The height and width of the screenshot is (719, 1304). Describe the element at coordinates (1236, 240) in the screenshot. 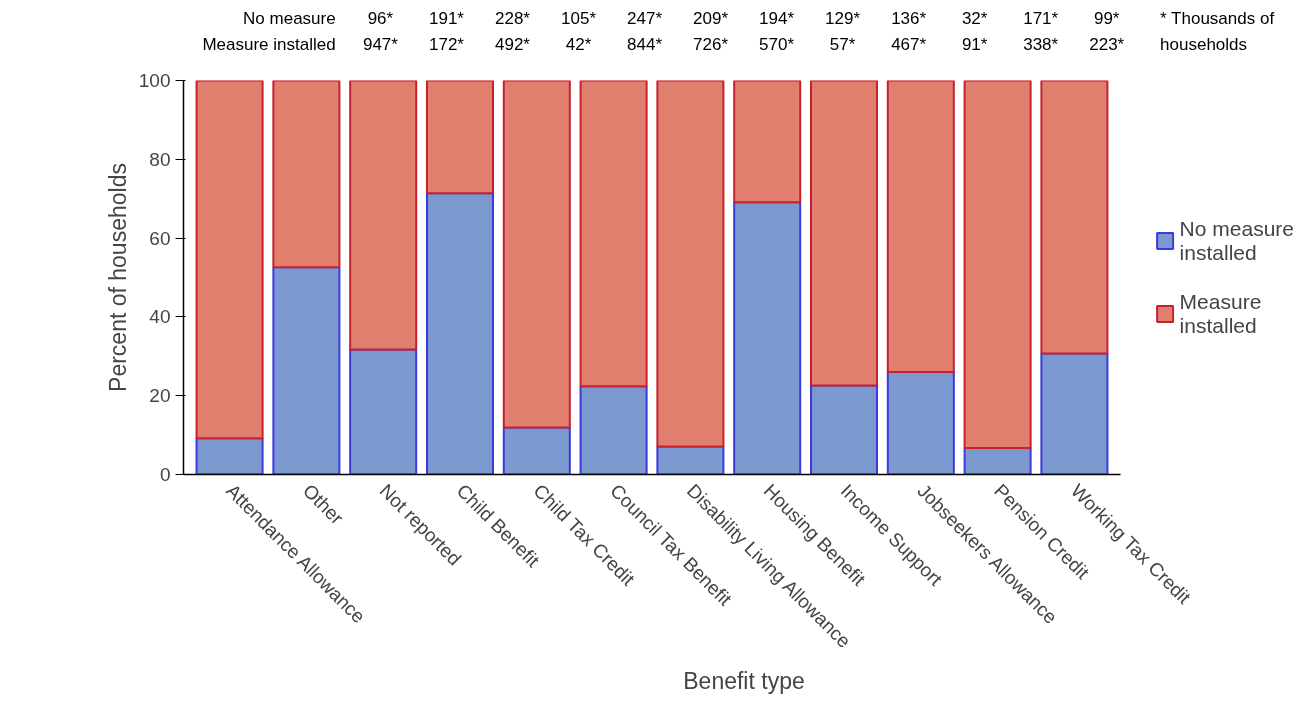

I see `legend-label: No measure installed` at that location.